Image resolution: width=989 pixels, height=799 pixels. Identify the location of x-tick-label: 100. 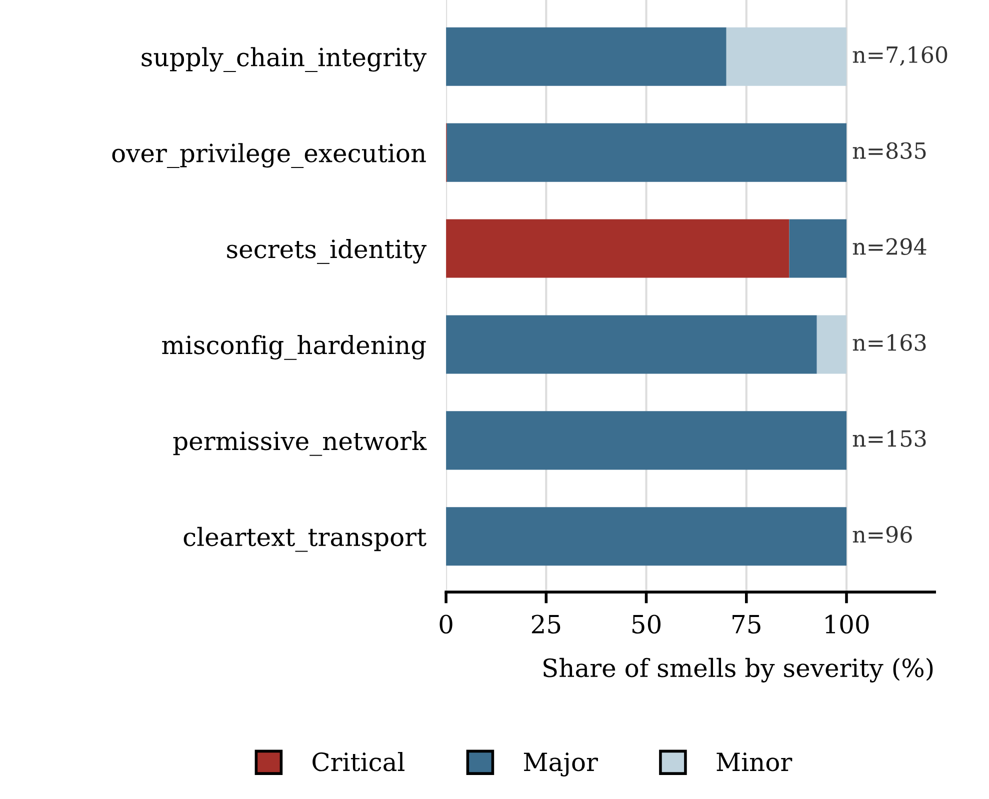
(847, 624).